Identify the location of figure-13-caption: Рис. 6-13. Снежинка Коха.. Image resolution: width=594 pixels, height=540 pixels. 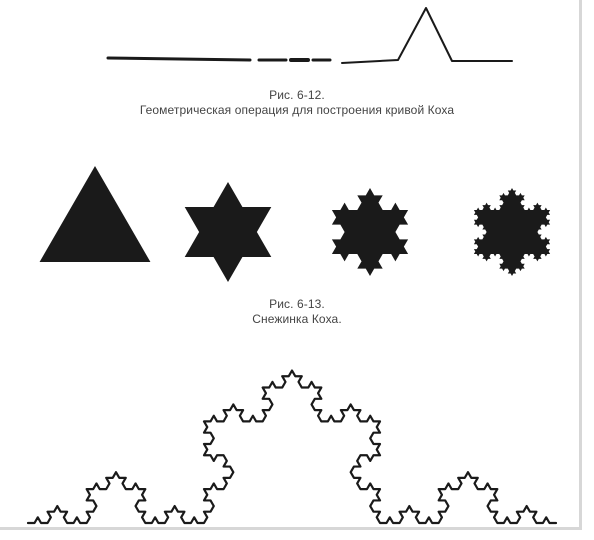
(297, 312).